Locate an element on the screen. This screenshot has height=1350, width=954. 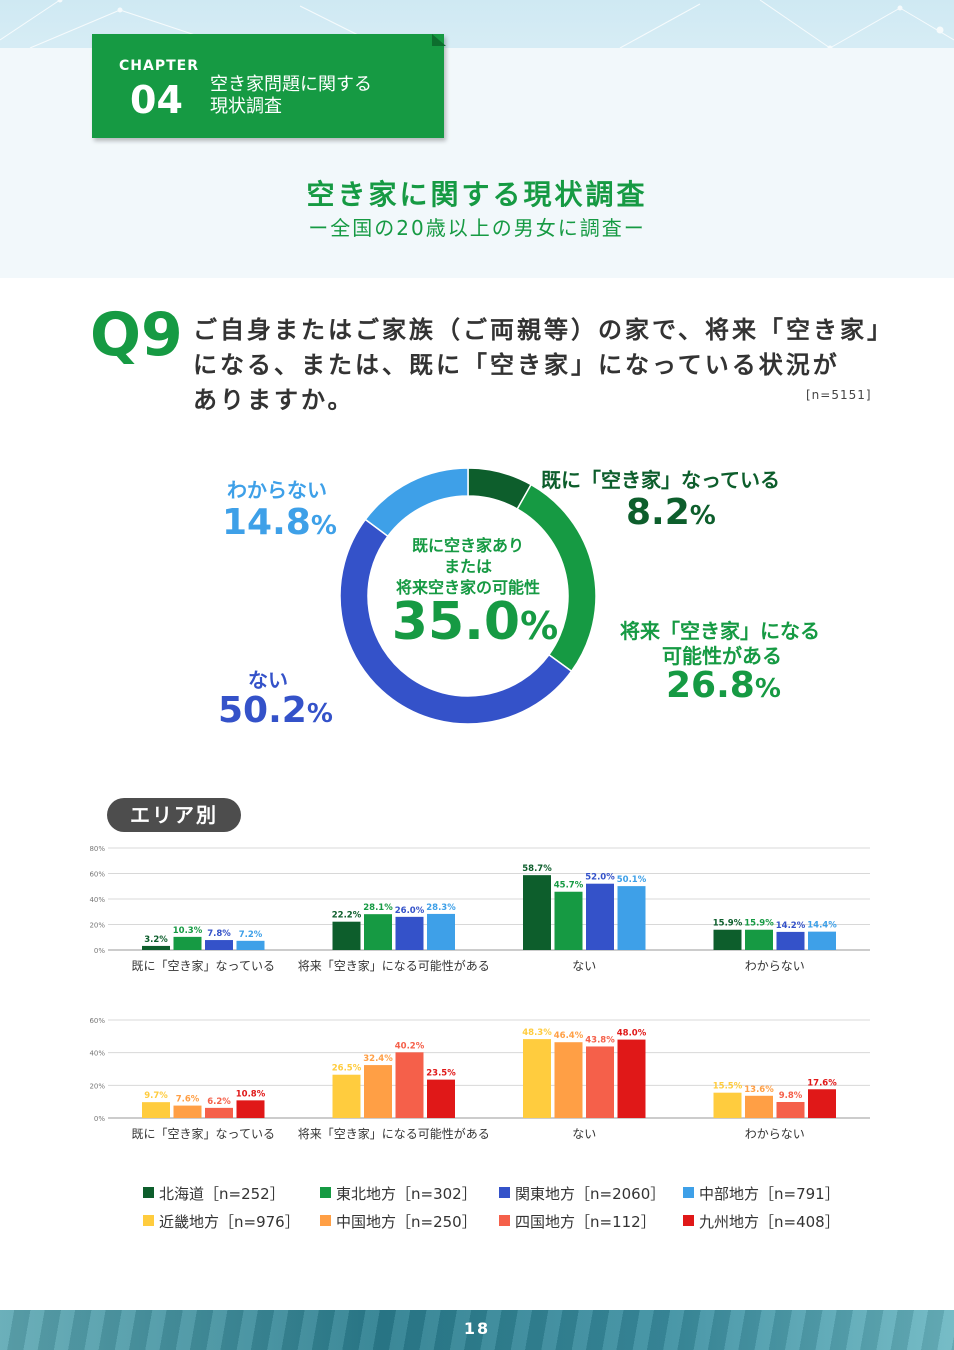
legend-item: 北海道［n=252］ is located at coordinates (214, 1193).